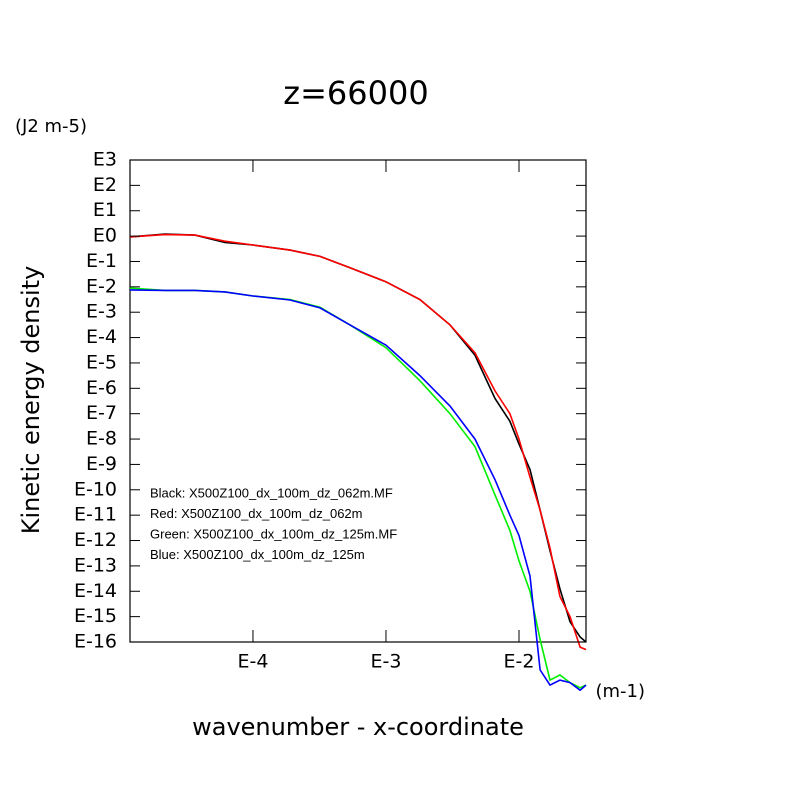 The height and width of the screenshot is (804, 804). Describe the element at coordinates (105, 185) in the screenshot. I see `y-tick-label: E2` at that location.